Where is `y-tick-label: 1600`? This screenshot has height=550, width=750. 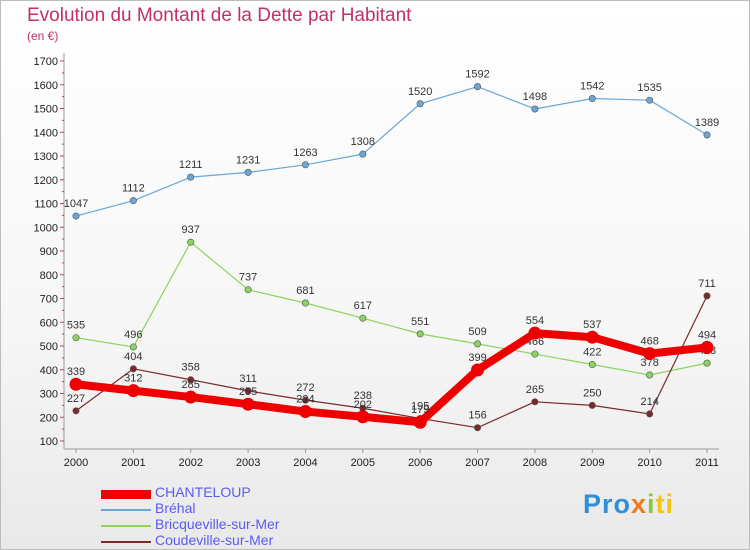
y-tick-label: 1600 is located at coordinates (46, 86).